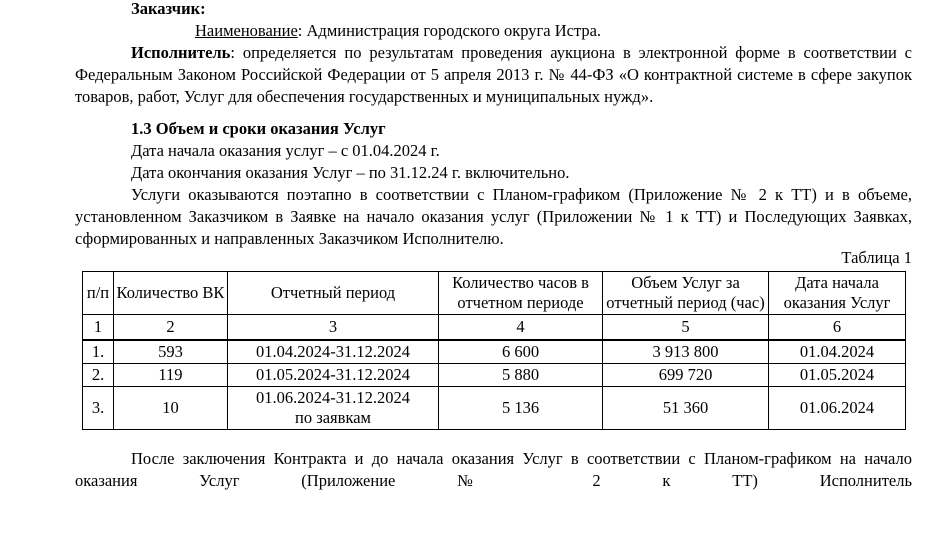  What do you see at coordinates (170, 408) in the screenshot?
I see `cell-vk-count: 10` at bounding box center [170, 408].